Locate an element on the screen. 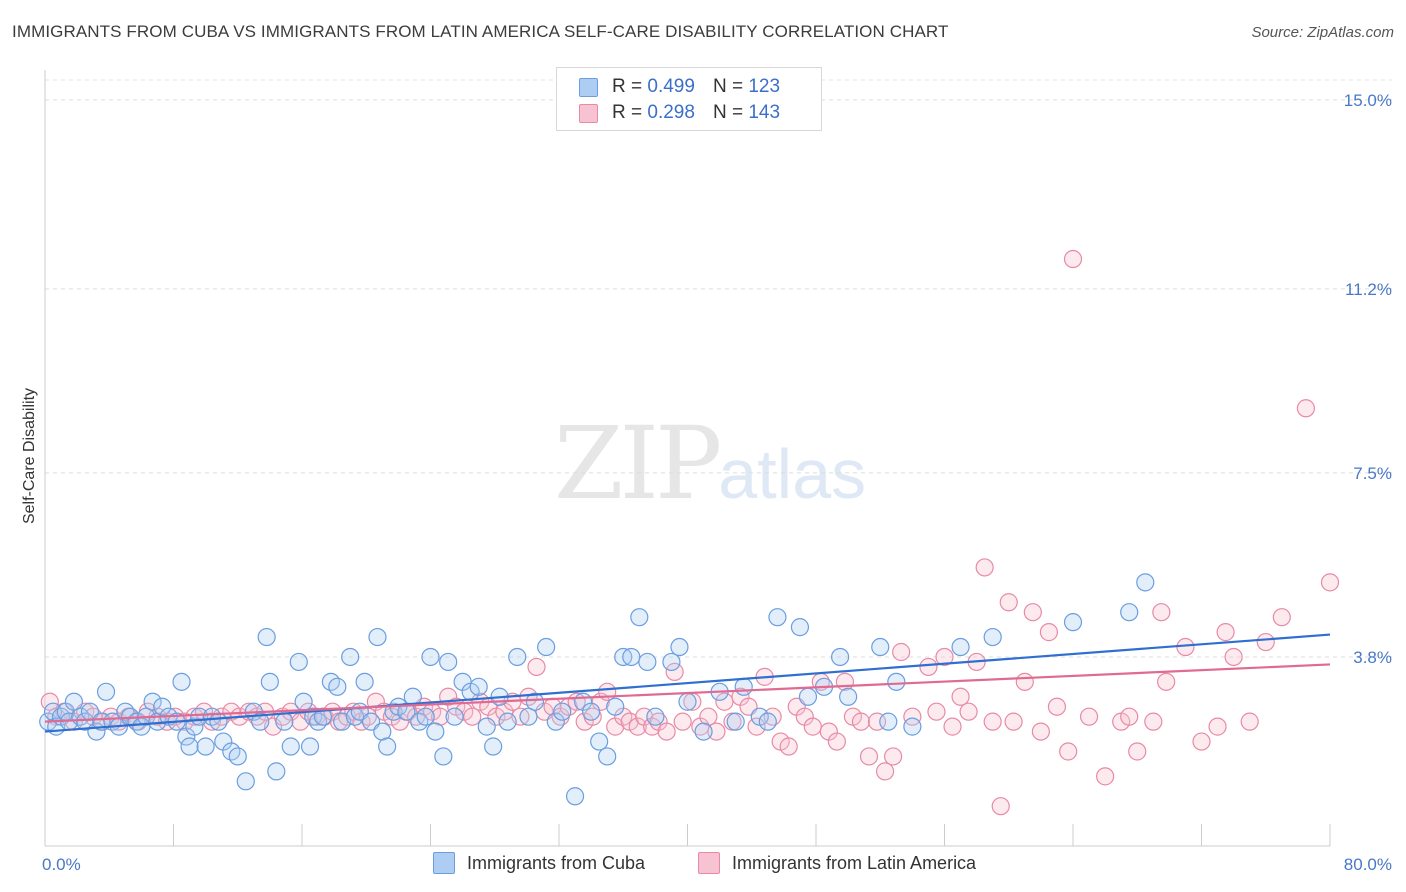 Image resolution: width=1406 pixels, height=892 pixels. bottom-legend-swatch-cuba is located at coordinates (444, 863).